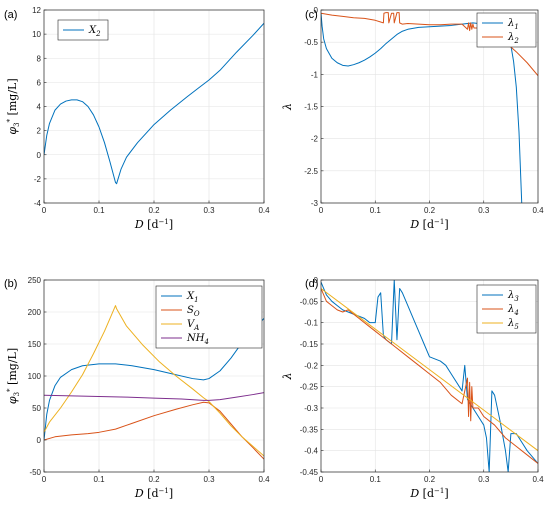 The width and height of the screenshot is (550, 512). Describe the element at coordinates (35, 280) in the screenshot. I see `y-tick-label: 250` at that location.